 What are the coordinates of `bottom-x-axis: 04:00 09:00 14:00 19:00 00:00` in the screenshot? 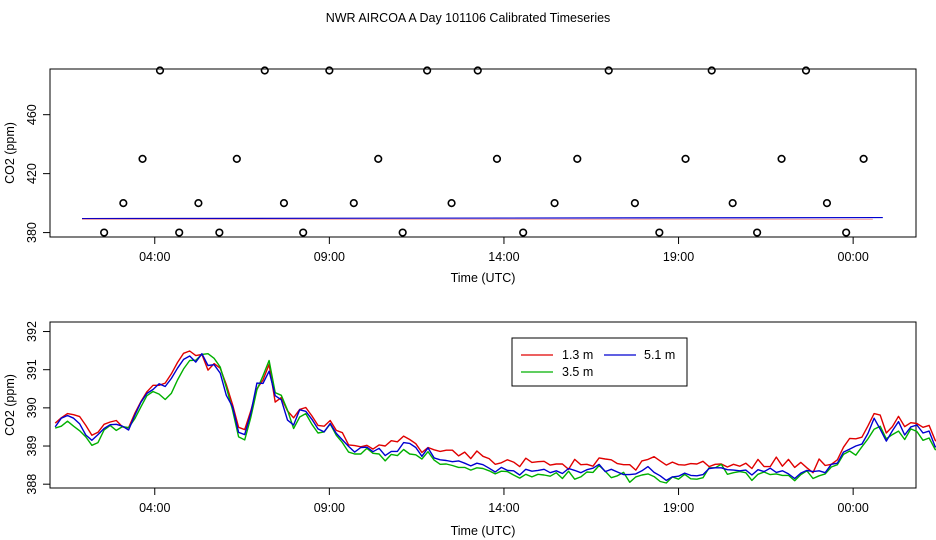 It's located at (504, 501).